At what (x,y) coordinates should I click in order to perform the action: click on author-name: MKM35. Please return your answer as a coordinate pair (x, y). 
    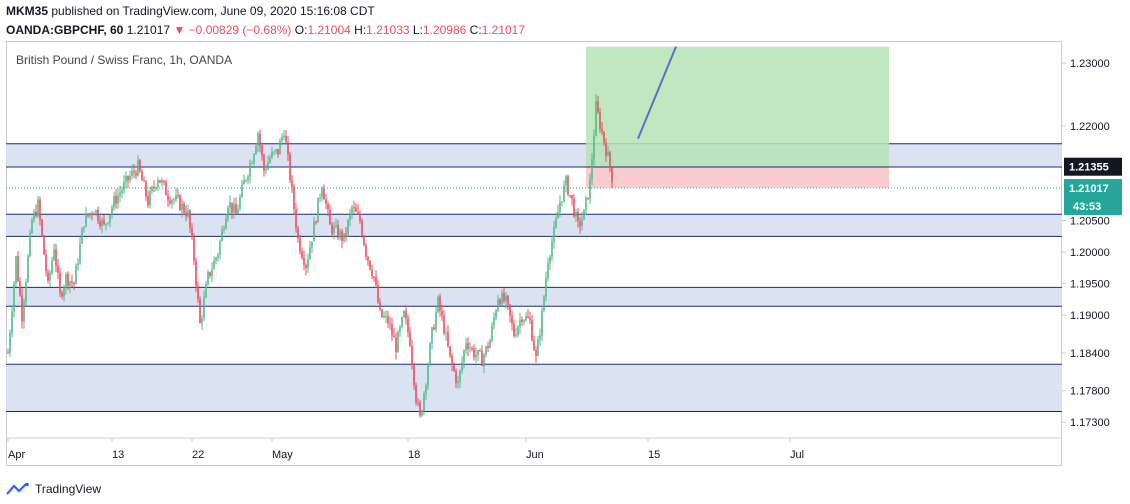
    Looking at the image, I should click on (27, 11).